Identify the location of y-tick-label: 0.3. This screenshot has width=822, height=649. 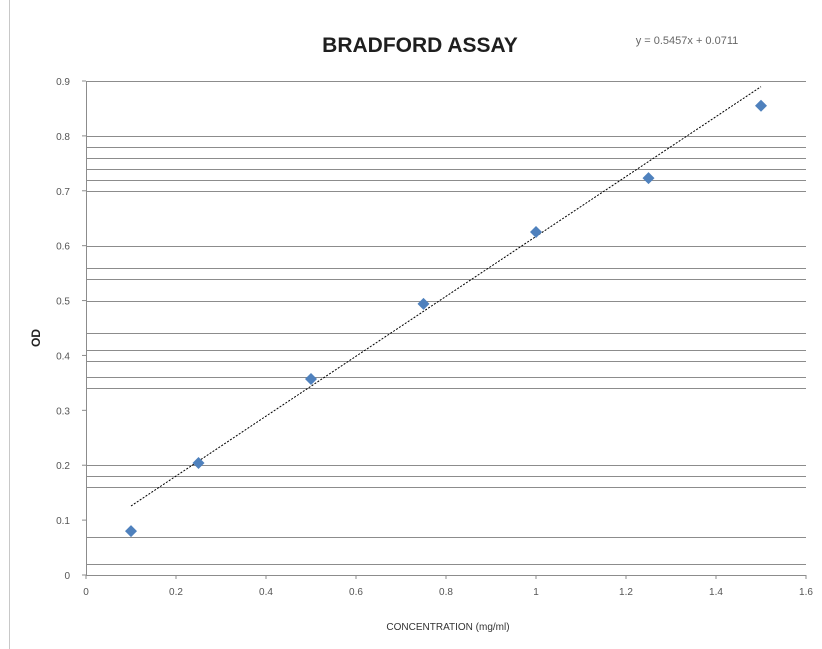
(63, 411).